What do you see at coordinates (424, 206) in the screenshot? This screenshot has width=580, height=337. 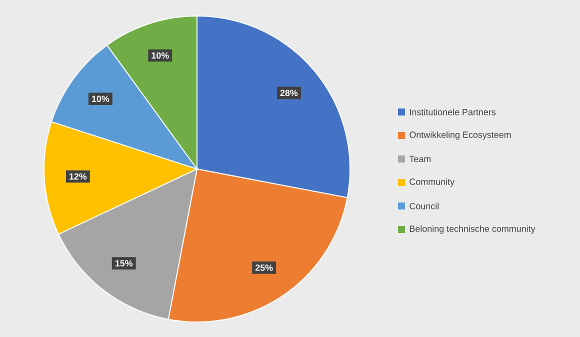 I see `legend-label: Council` at bounding box center [424, 206].